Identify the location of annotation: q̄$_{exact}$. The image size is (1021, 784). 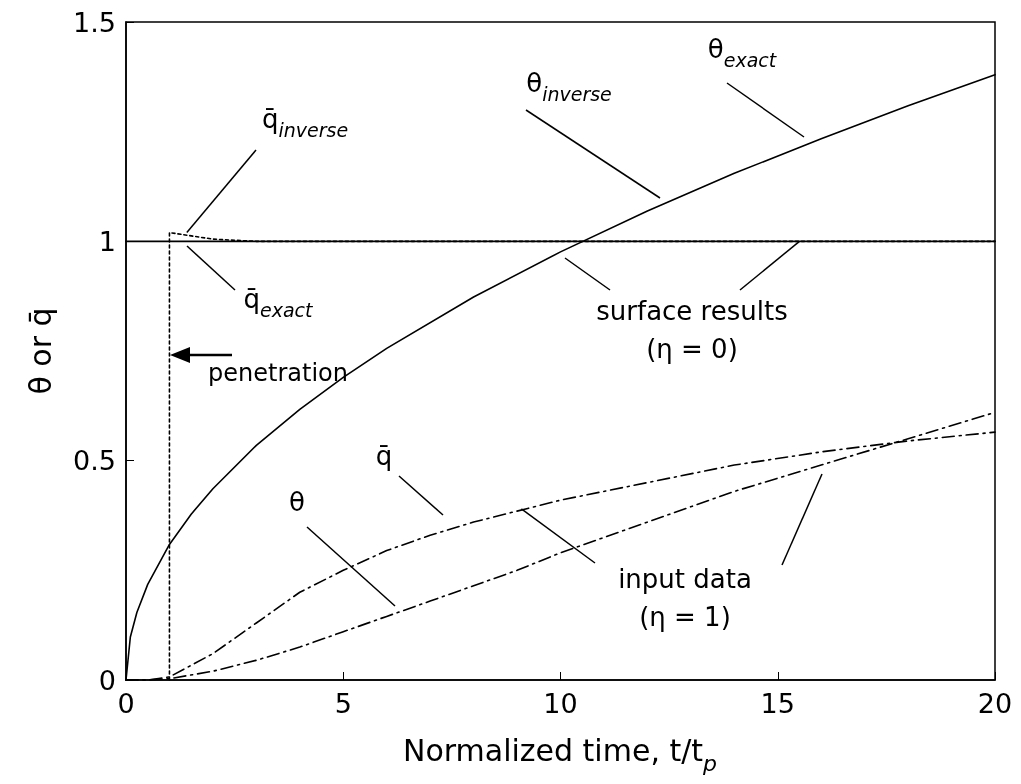
(279, 302).